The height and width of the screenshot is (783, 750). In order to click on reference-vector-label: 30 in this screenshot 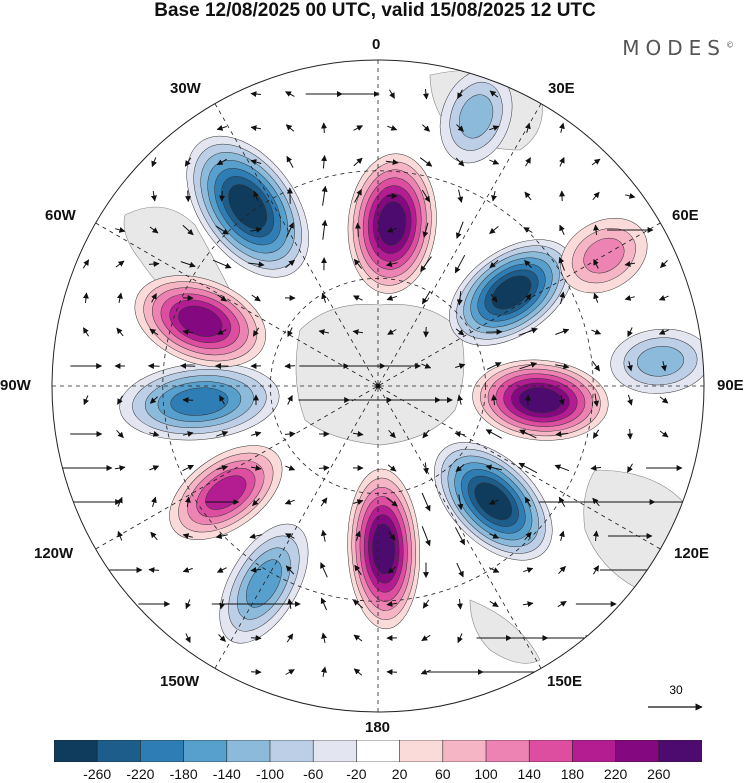, I will do `click(676, 690)`.